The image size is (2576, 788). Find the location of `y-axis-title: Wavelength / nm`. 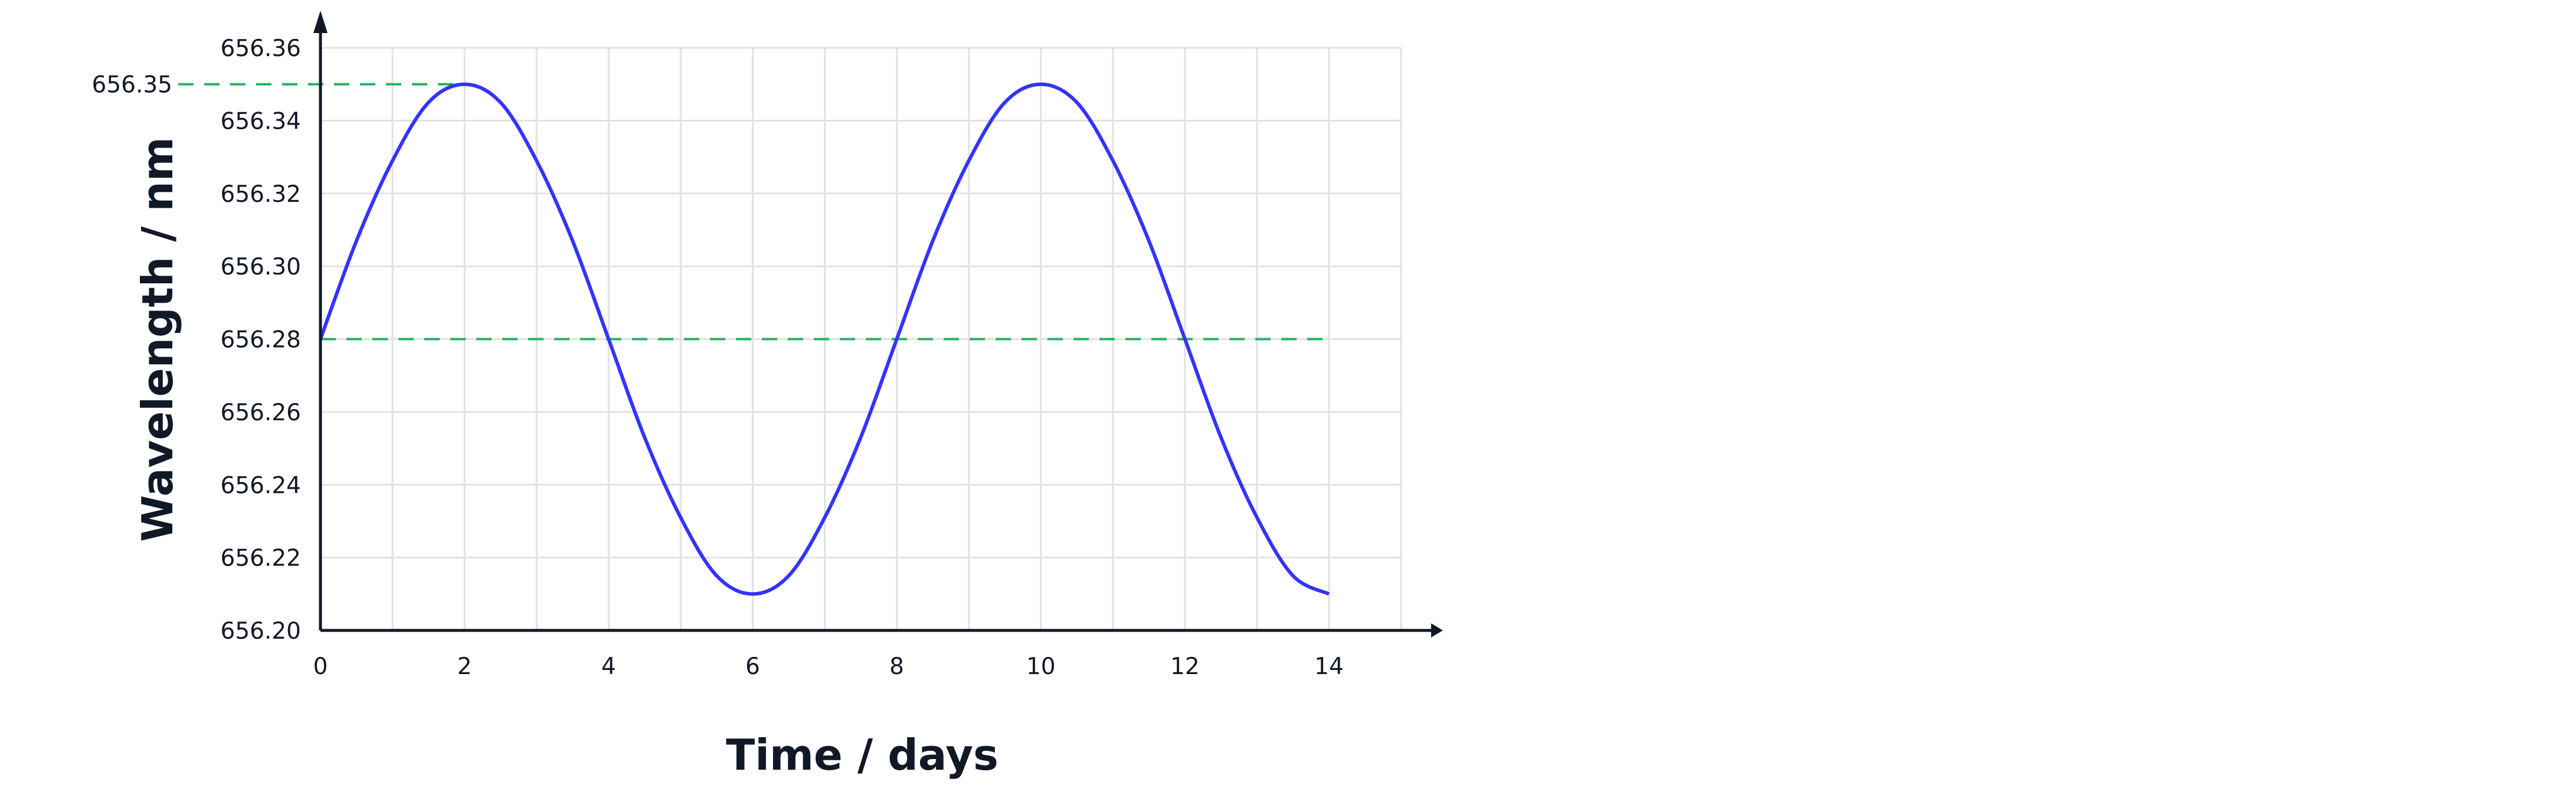

y-axis-title: Wavelength / nm is located at coordinates (157, 339).